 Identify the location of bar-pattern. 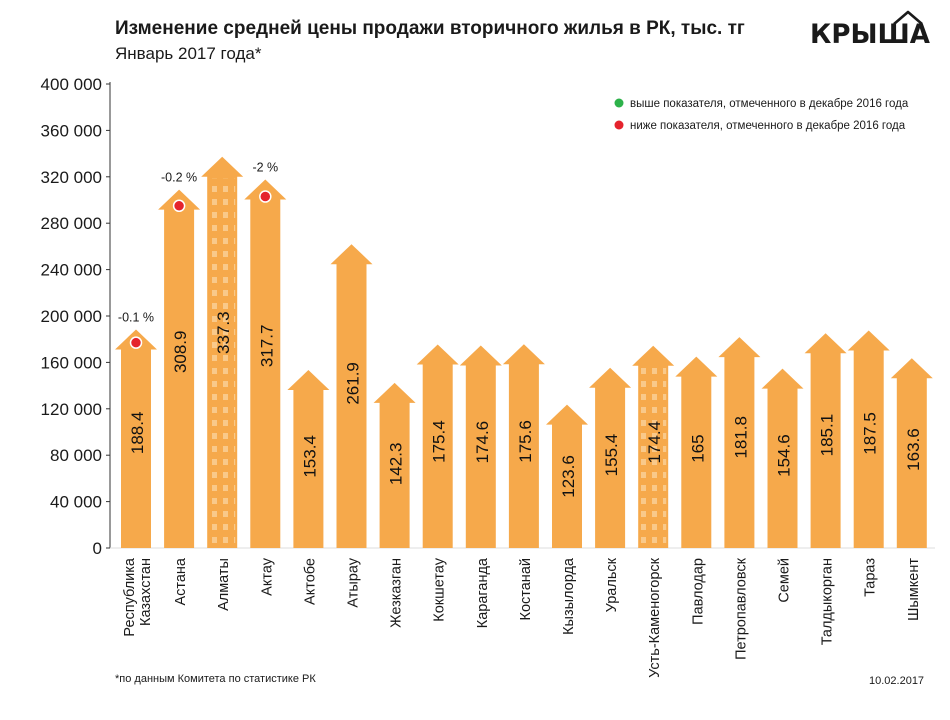
(653, 455).